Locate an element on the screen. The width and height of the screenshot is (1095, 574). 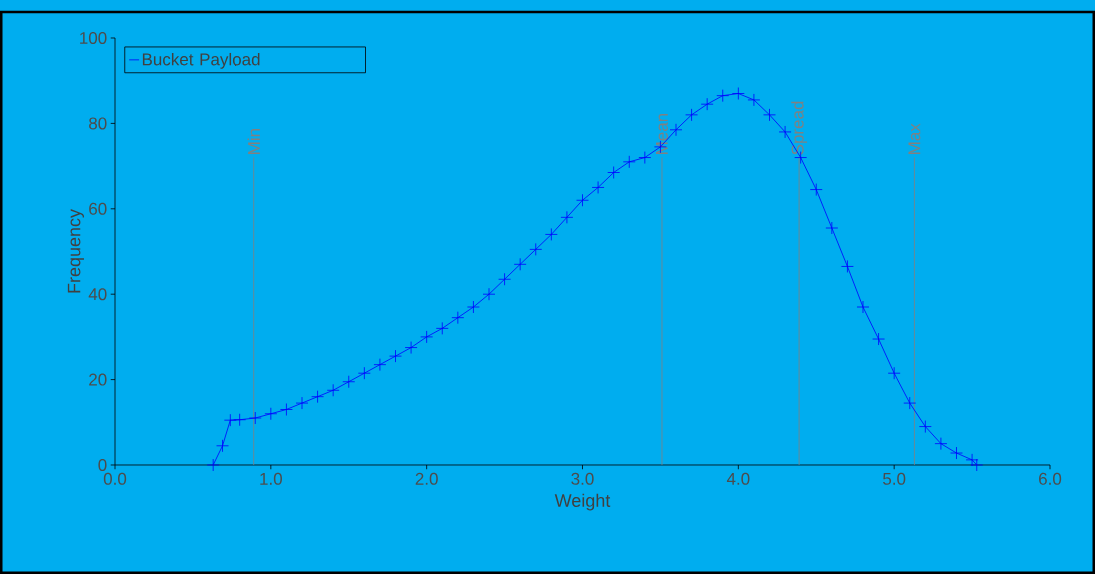
y-tick-label: 20 is located at coordinates (98, 379).